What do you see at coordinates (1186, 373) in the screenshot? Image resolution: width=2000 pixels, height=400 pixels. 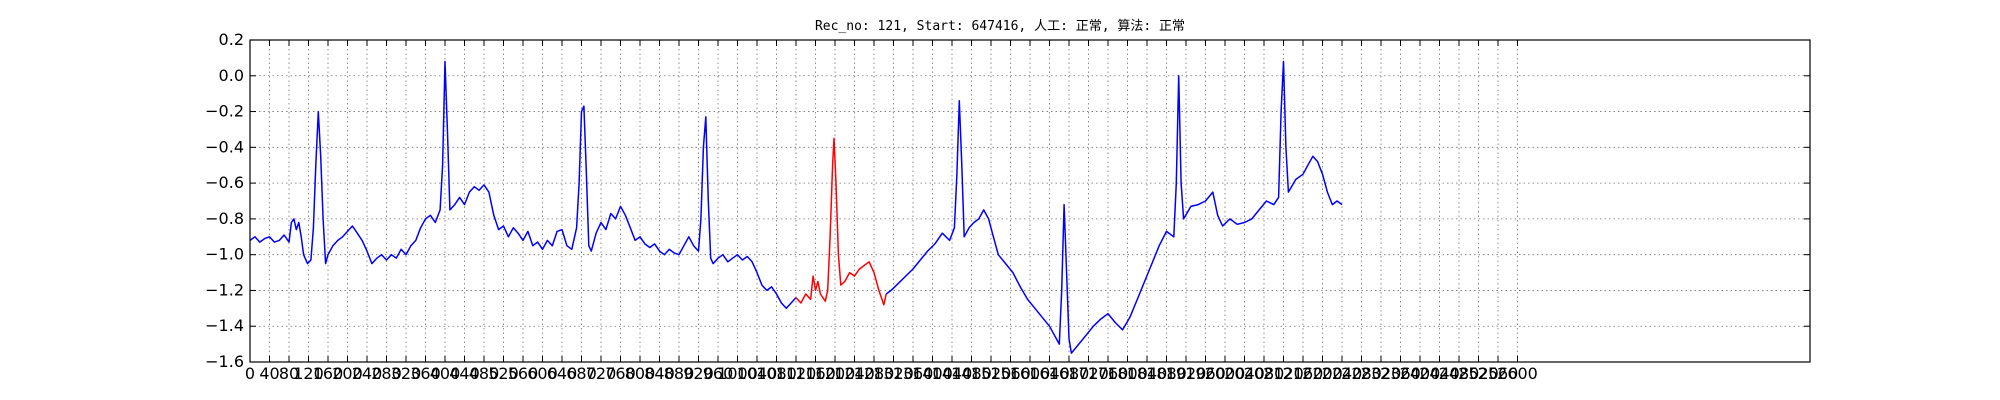 I see `x-tick-label: 1920` at bounding box center [1186, 373].